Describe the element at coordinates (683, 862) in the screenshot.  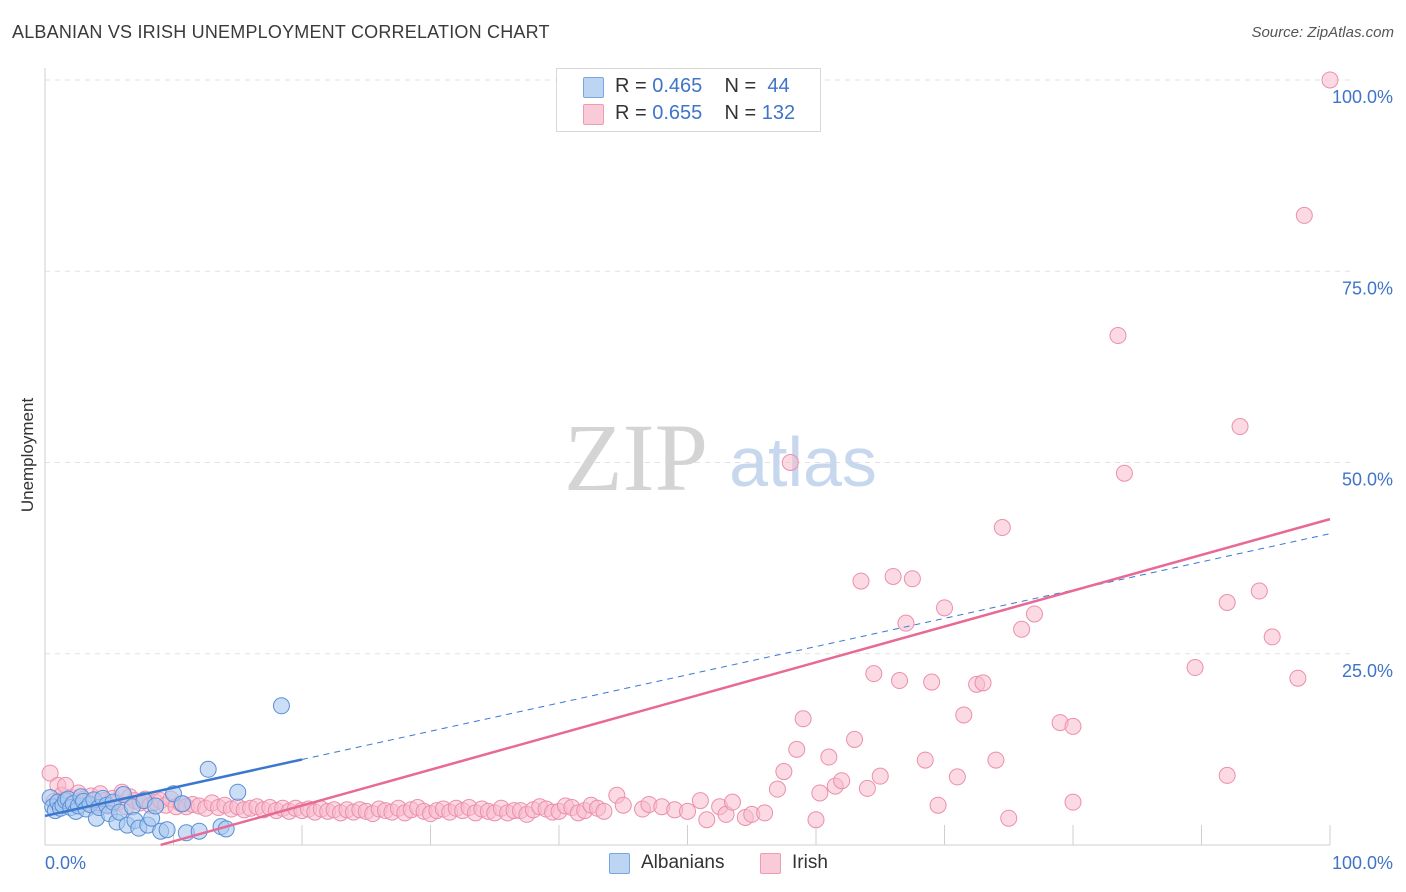
I see `bottom-legend-label: Albanians` at that location.